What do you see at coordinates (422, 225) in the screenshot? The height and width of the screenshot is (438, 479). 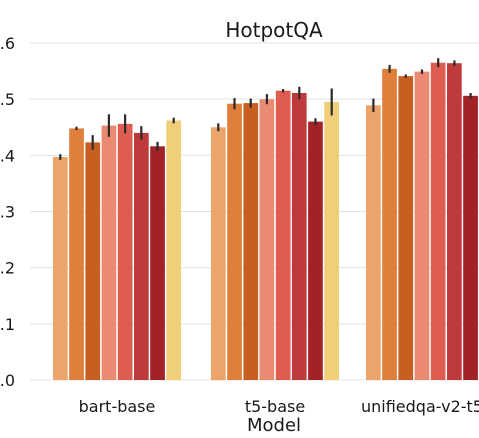 I see `bar-unifiedqa-v2-t5-s4` at bounding box center [422, 225].